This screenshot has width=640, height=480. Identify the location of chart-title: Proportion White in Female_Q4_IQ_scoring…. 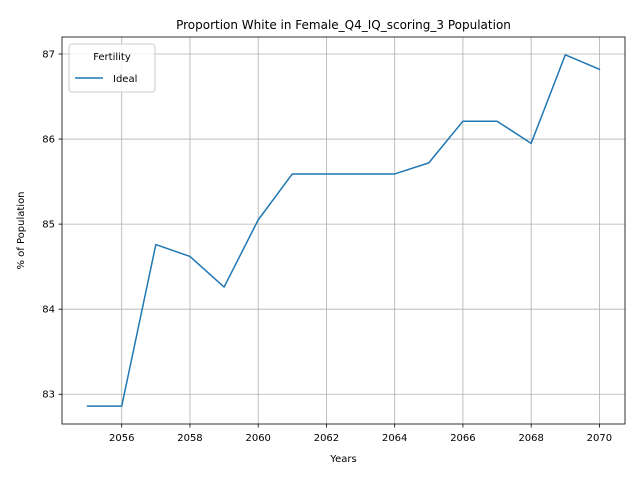
(343, 25).